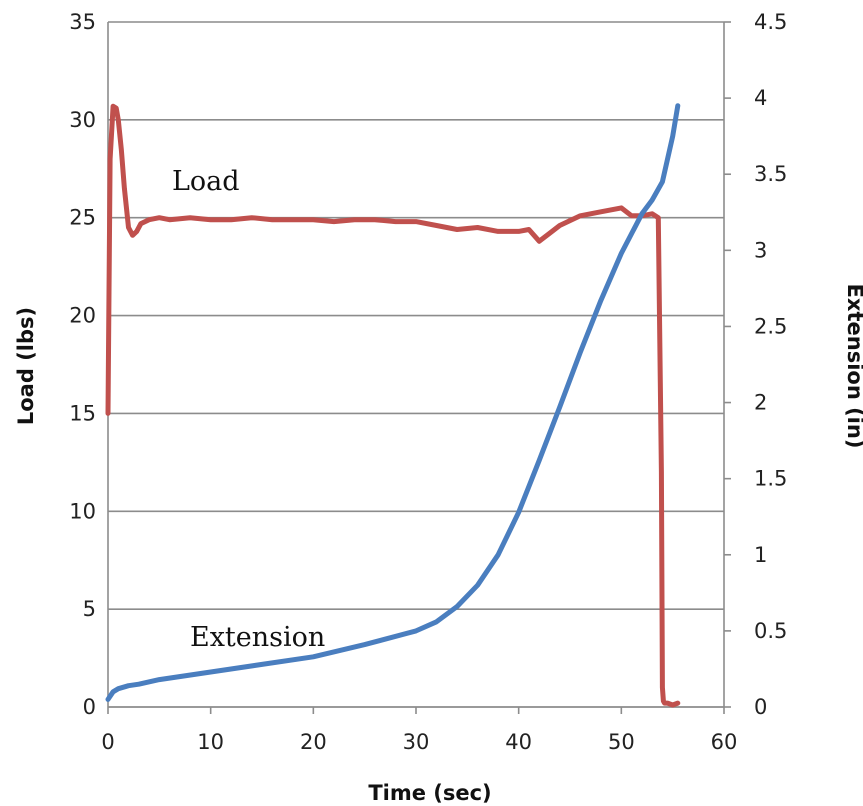  Describe the element at coordinates (770, 631) in the screenshot. I see `y2-tick-label: 0.5` at that location.